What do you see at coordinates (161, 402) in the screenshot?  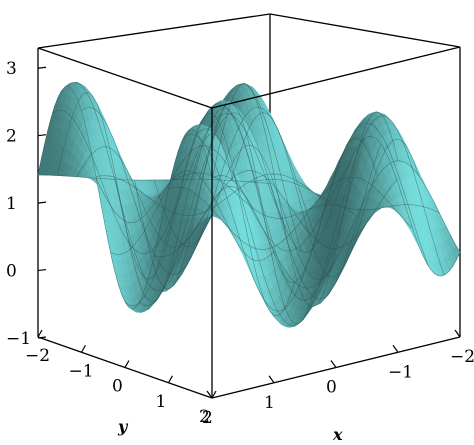 I see `y-tick-label: 1` at bounding box center [161, 402].